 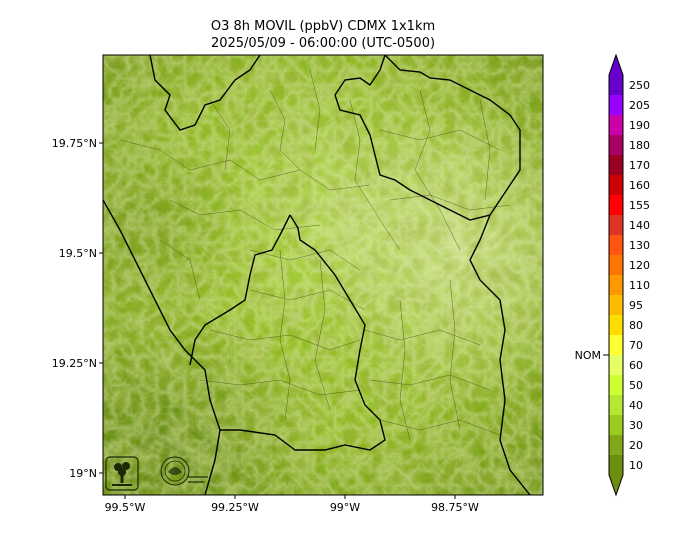 I want to click on lat-tick-label: 19°N, so click(x=83, y=473).